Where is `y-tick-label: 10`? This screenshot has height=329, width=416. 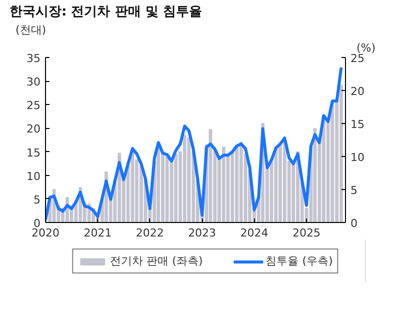
y-tick-label: 10 is located at coordinates (33, 176).